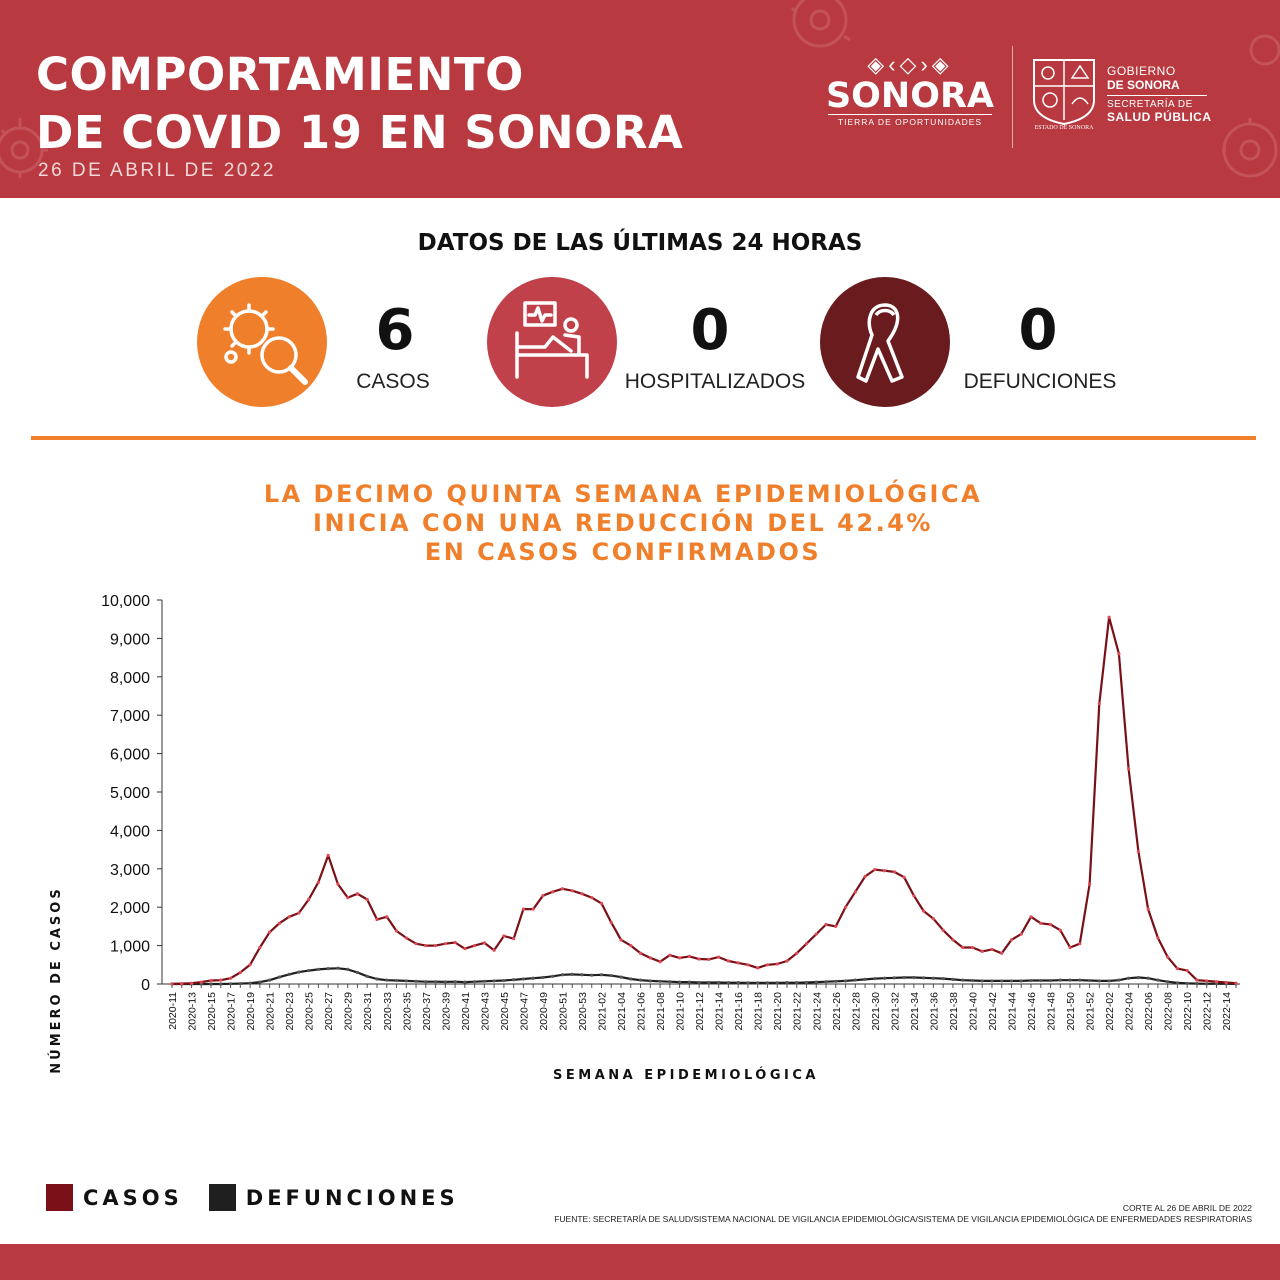 The height and width of the screenshot is (1280, 1280). Describe the element at coordinates (583, 1011) in the screenshot. I see `x-tick-label: 2020-53` at that location.